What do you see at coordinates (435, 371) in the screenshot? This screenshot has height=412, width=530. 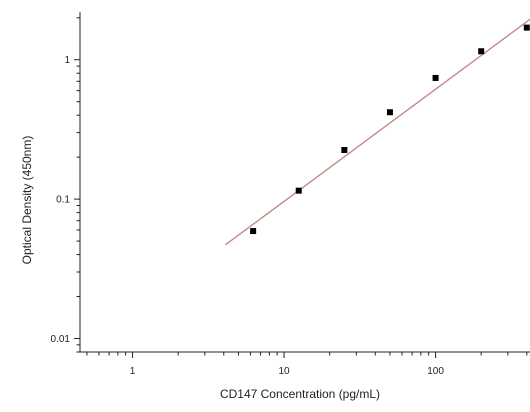 I see `x-tick-label: 100` at bounding box center [435, 371].